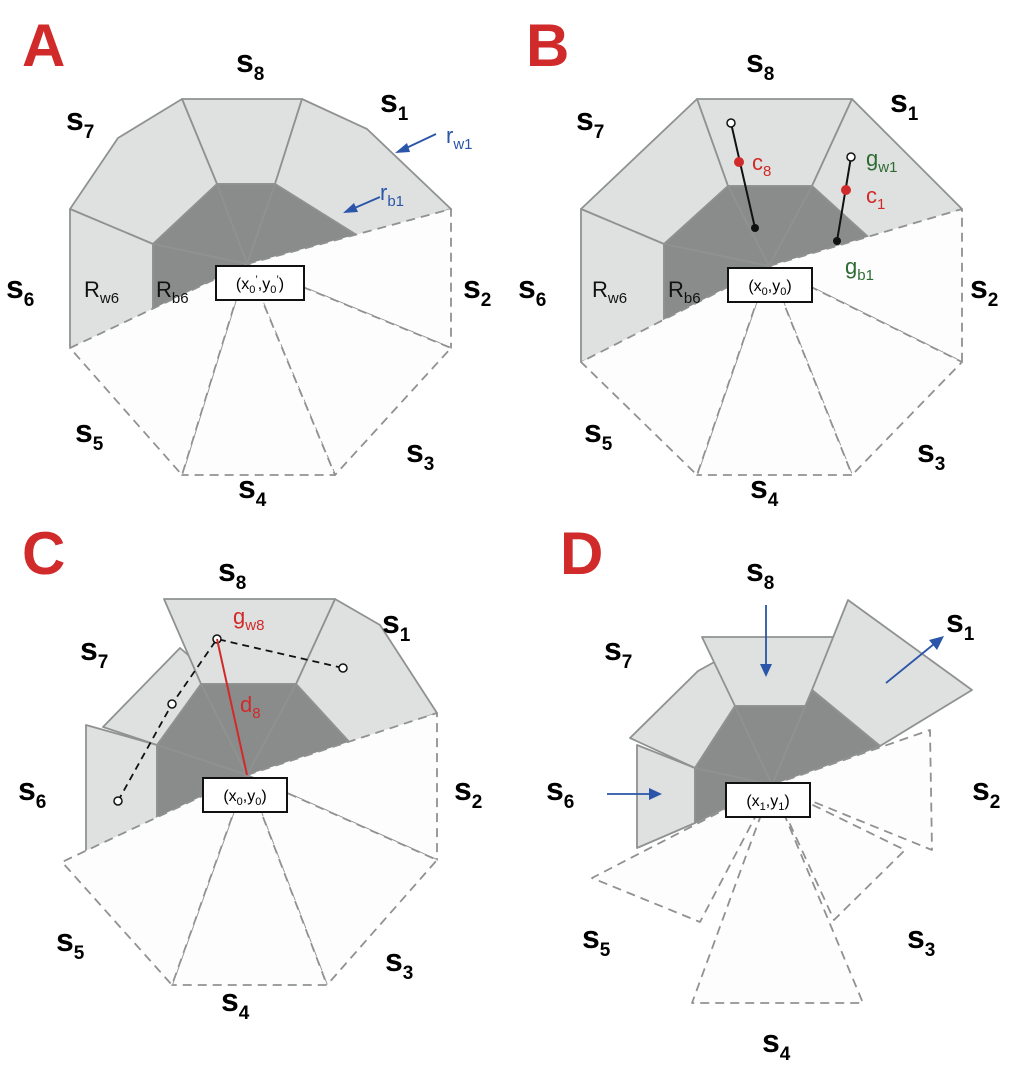 The image size is (1011, 1066). I want to click on segment-8-start-point, so click(731, 123).